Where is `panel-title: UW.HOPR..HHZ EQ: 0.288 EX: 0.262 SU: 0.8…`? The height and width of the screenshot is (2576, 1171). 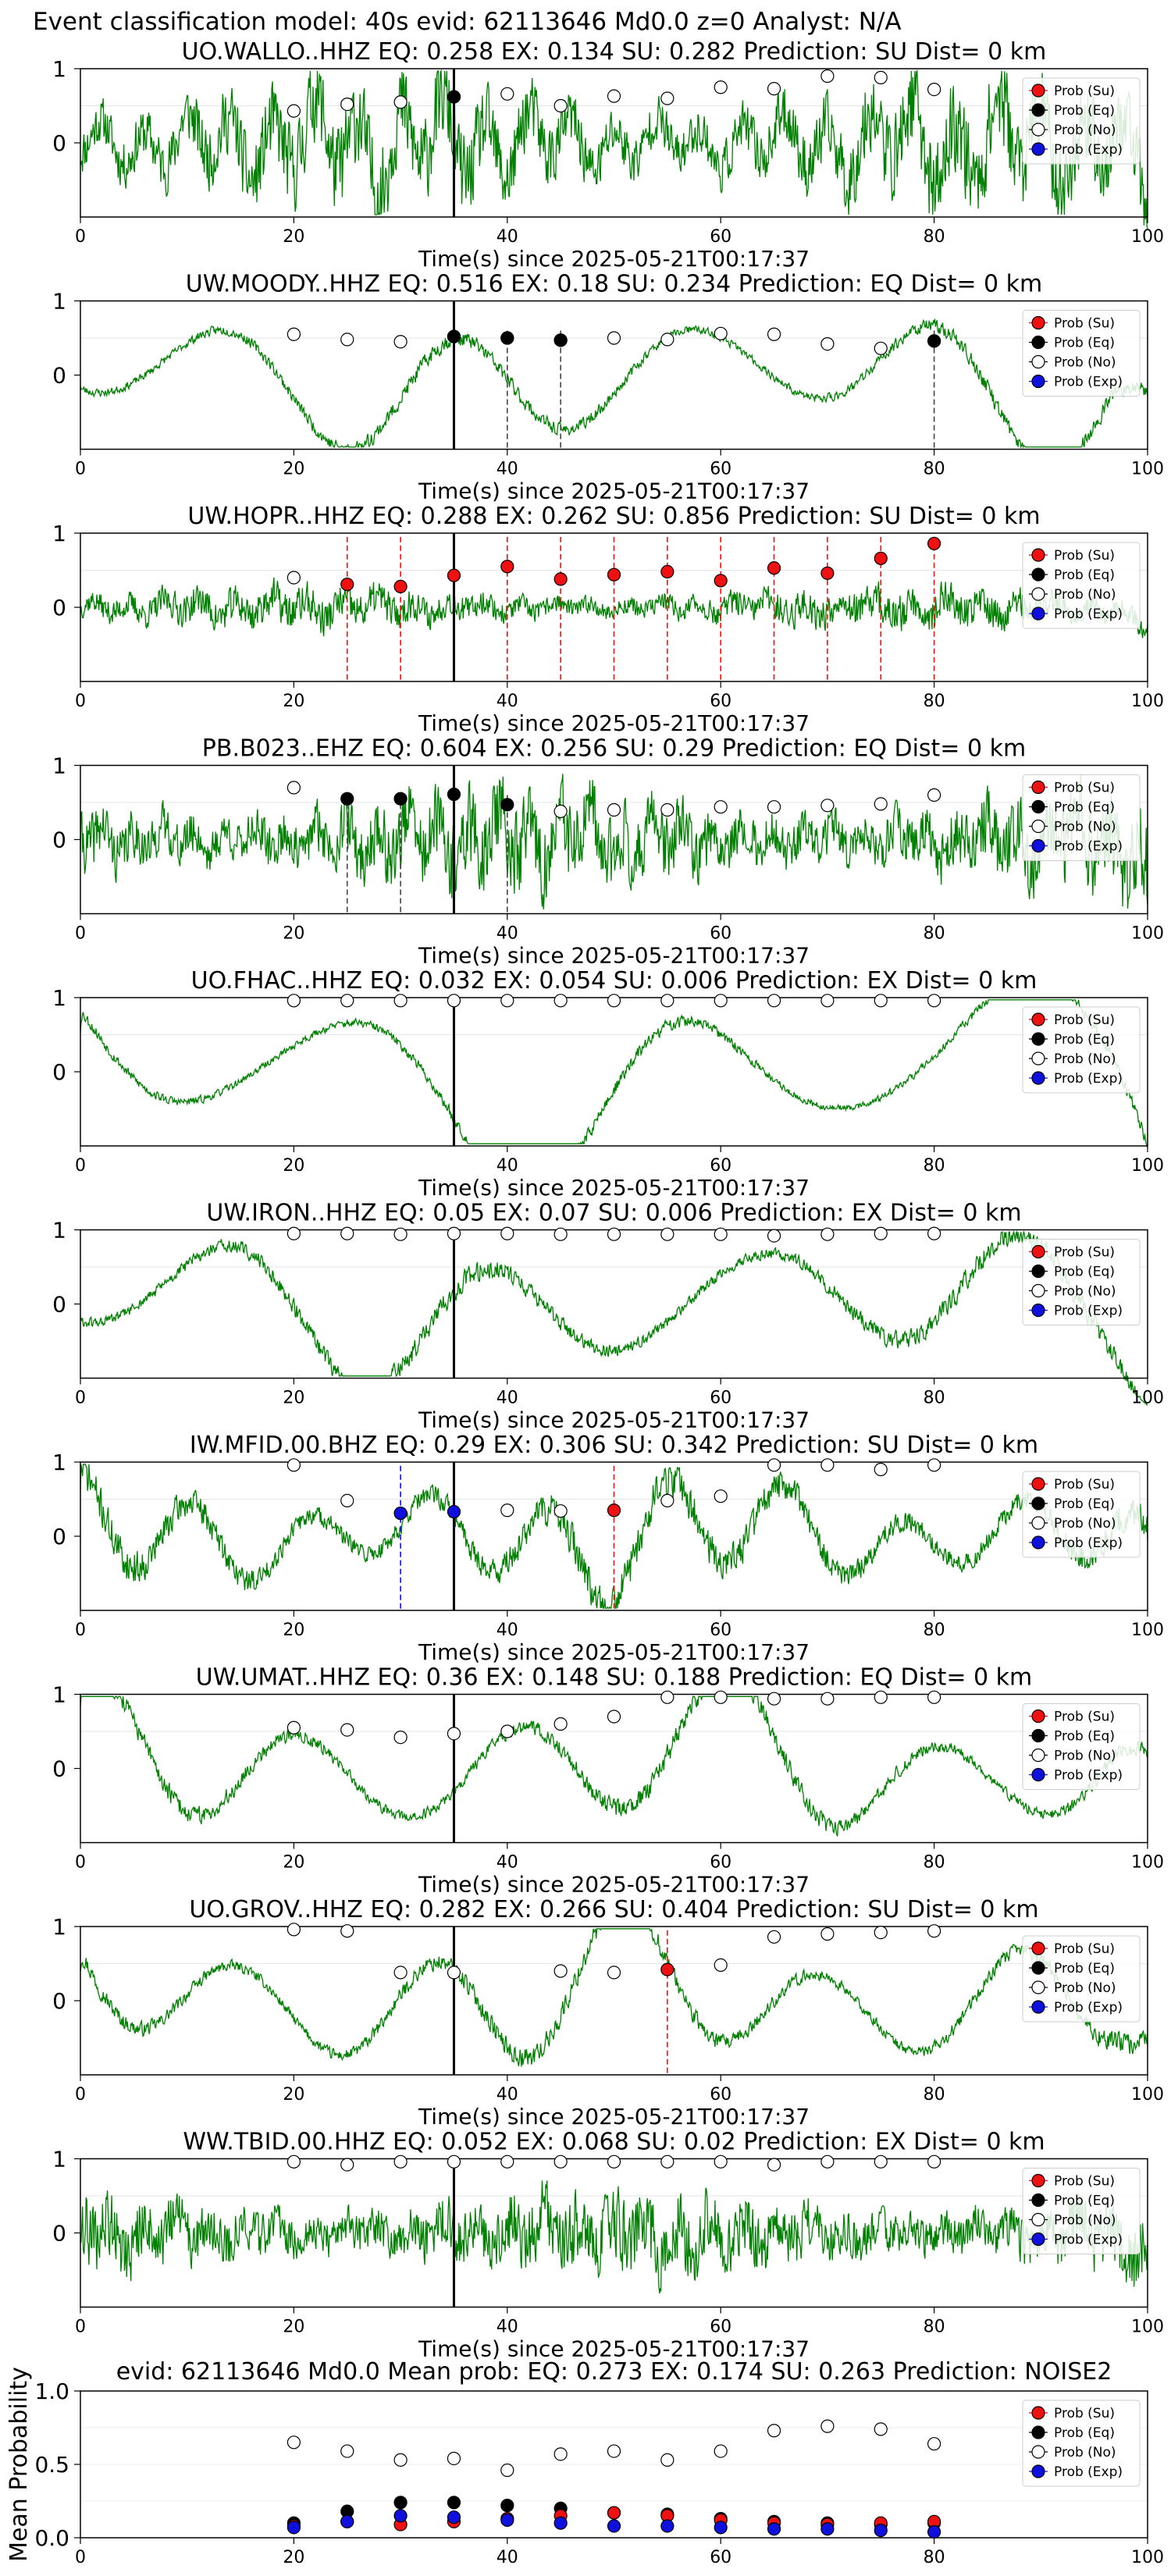 panel-title: UW.HOPR..HHZ EQ: 0.288 EX: 0.262 SU: 0.8… is located at coordinates (613, 516).